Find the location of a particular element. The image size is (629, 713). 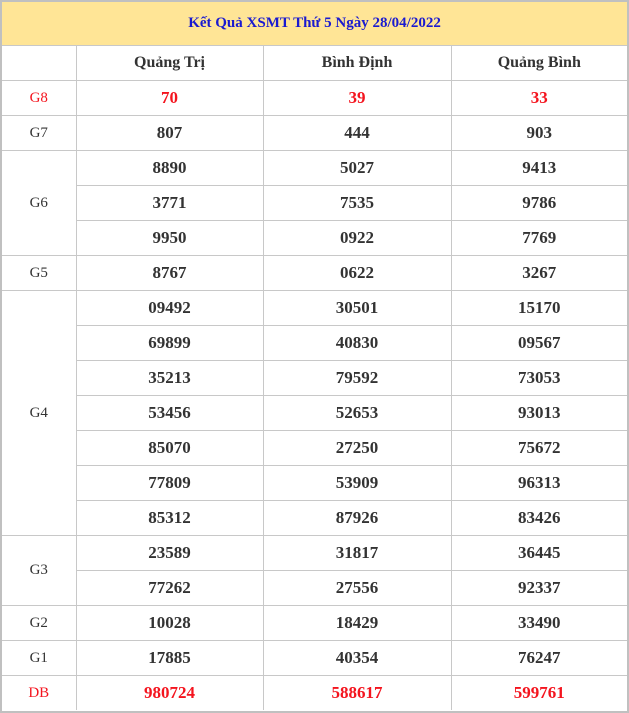

prize-number: 77809 is located at coordinates (170, 483).